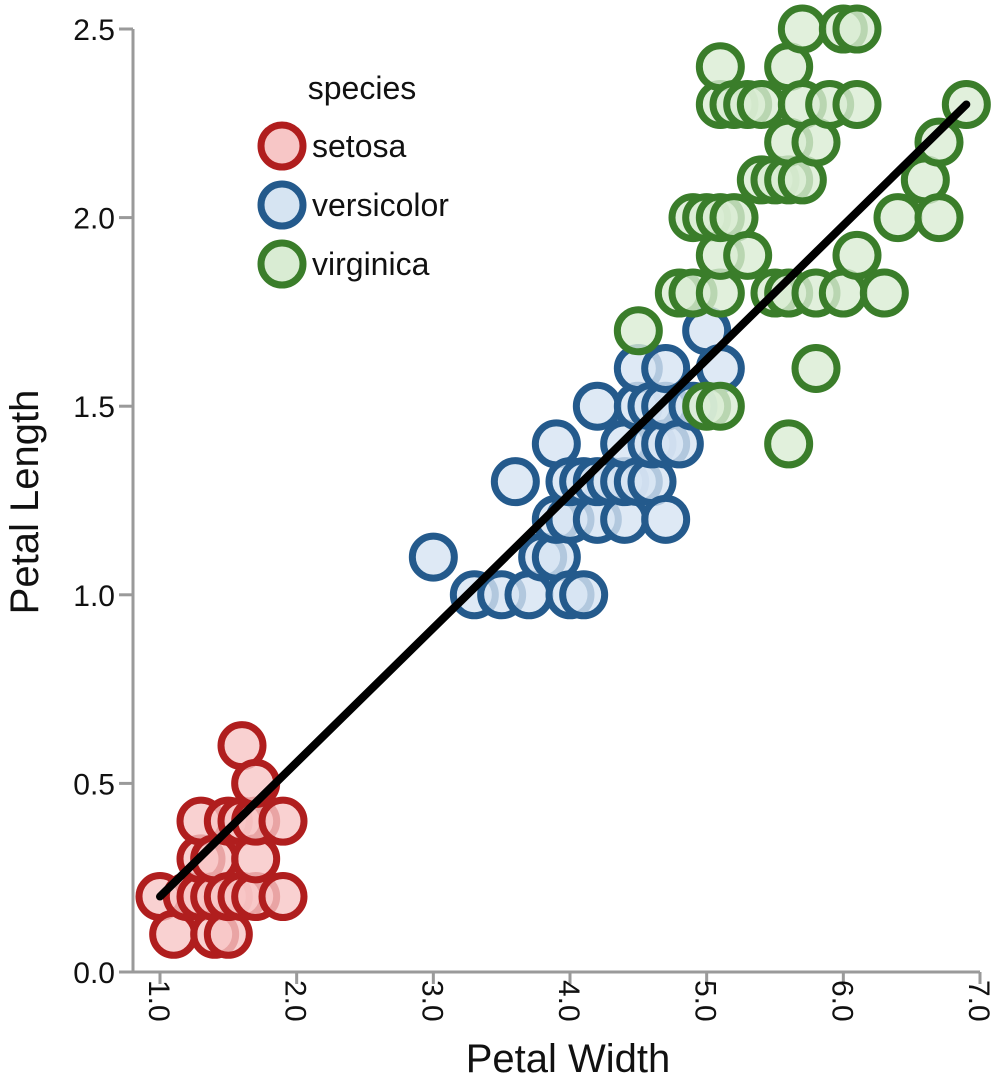 Image resolution: width=1000 pixels, height=1089 pixels. Describe the element at coordinates (282, 146) in the screenshot. I see `legend-swatch-setosa` at that location.